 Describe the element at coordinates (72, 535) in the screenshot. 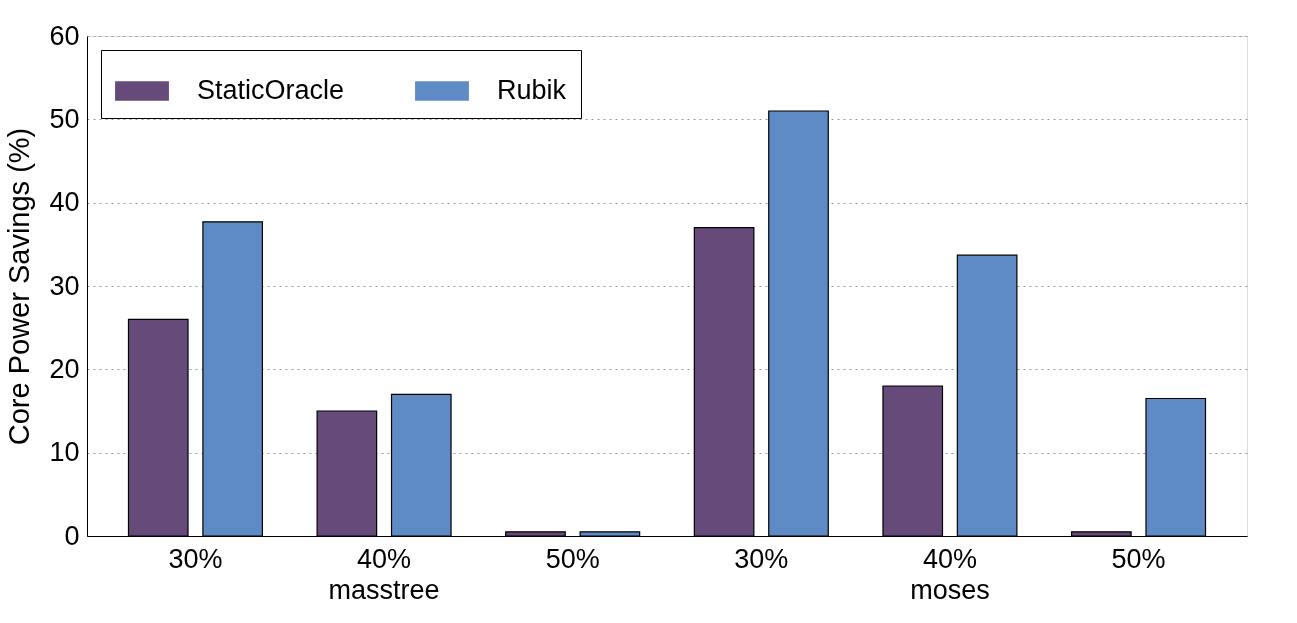

I see `y-tick-label: 0` at that location.